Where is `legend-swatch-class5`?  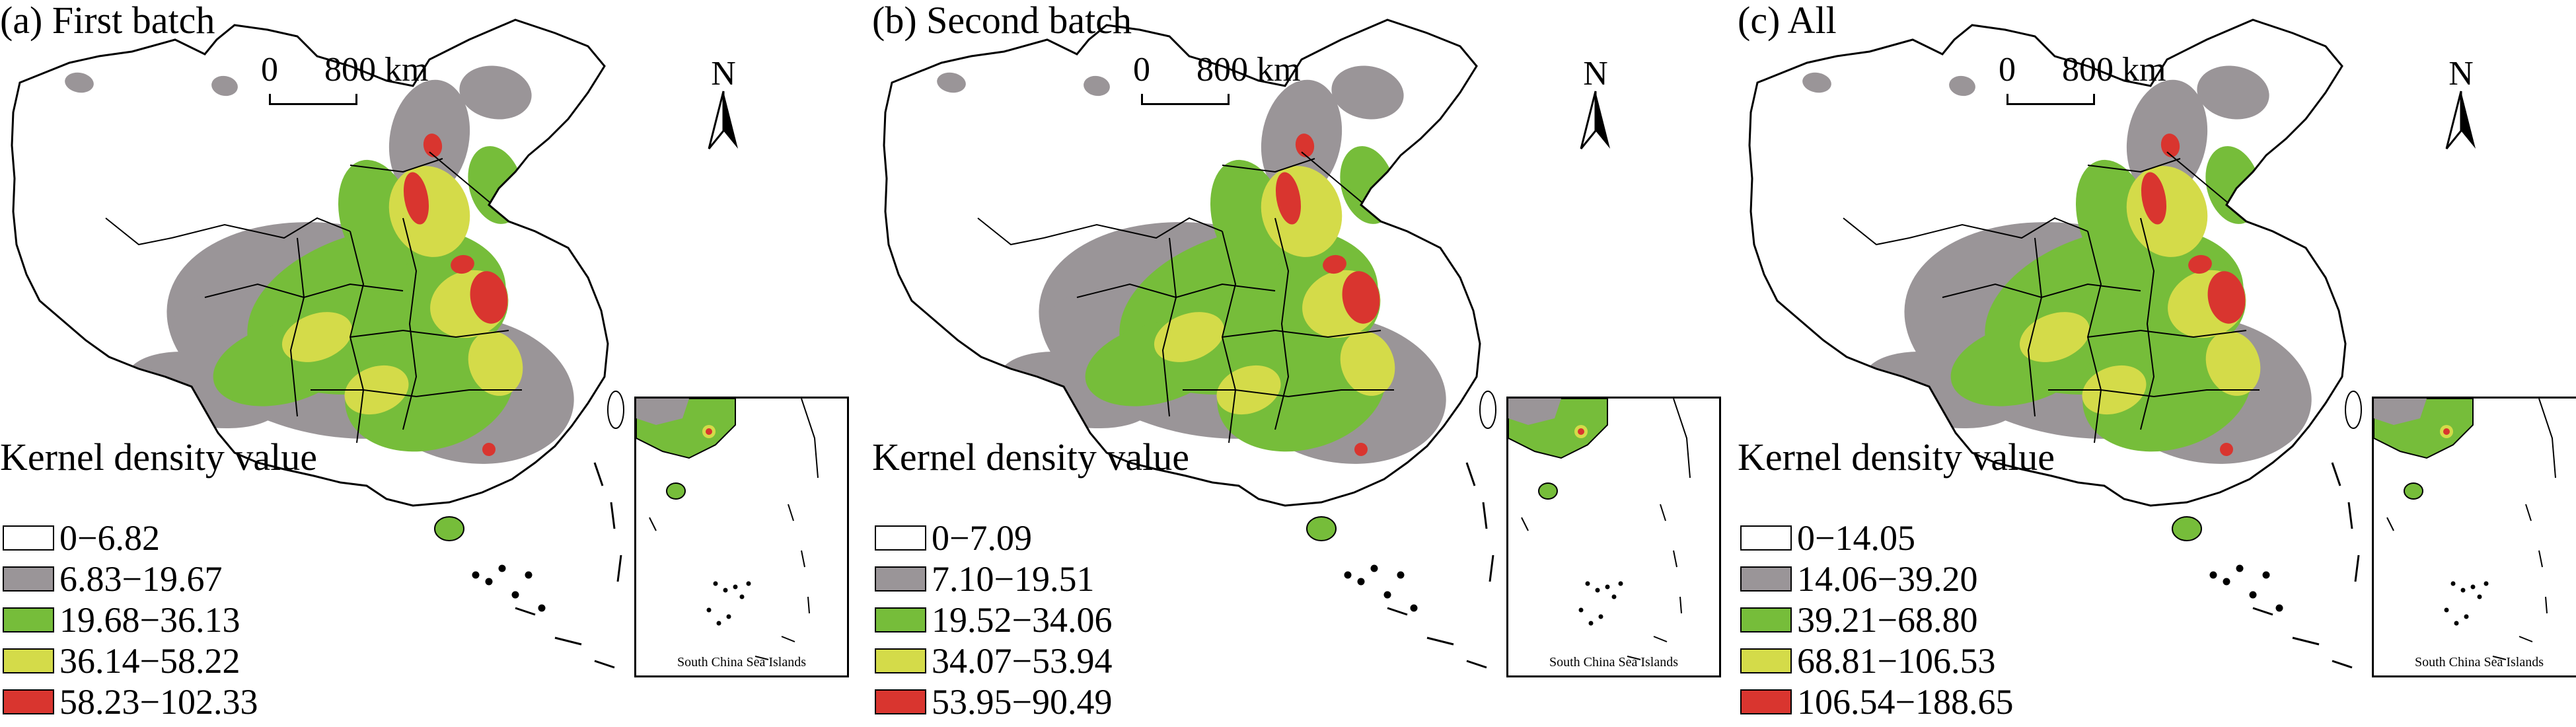 legend-swatch-class5 is located at coordinates (900, 701).